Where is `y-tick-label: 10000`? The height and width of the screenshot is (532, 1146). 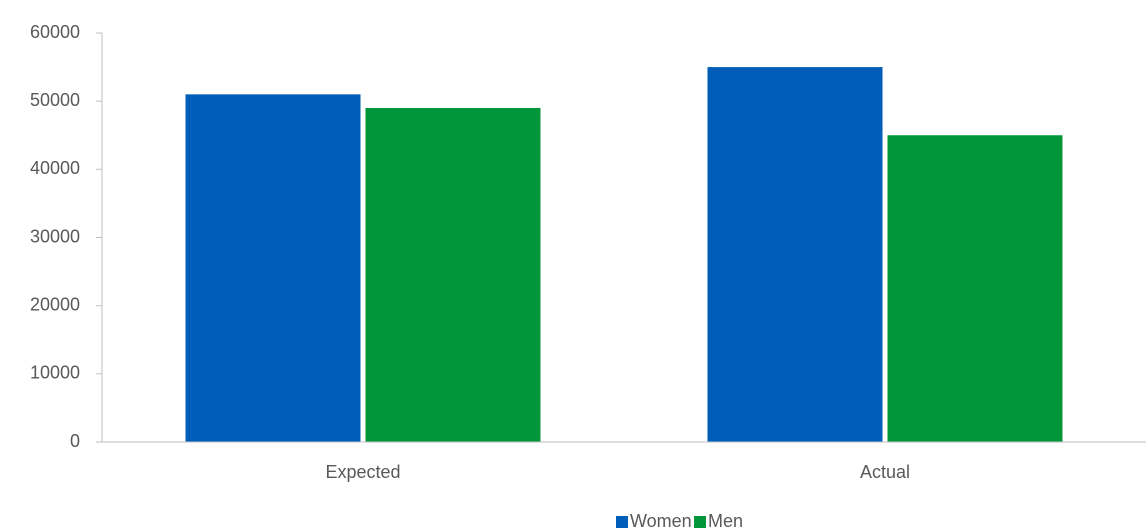 y-tick-label: 10000 is located at coordinates (55, 373).